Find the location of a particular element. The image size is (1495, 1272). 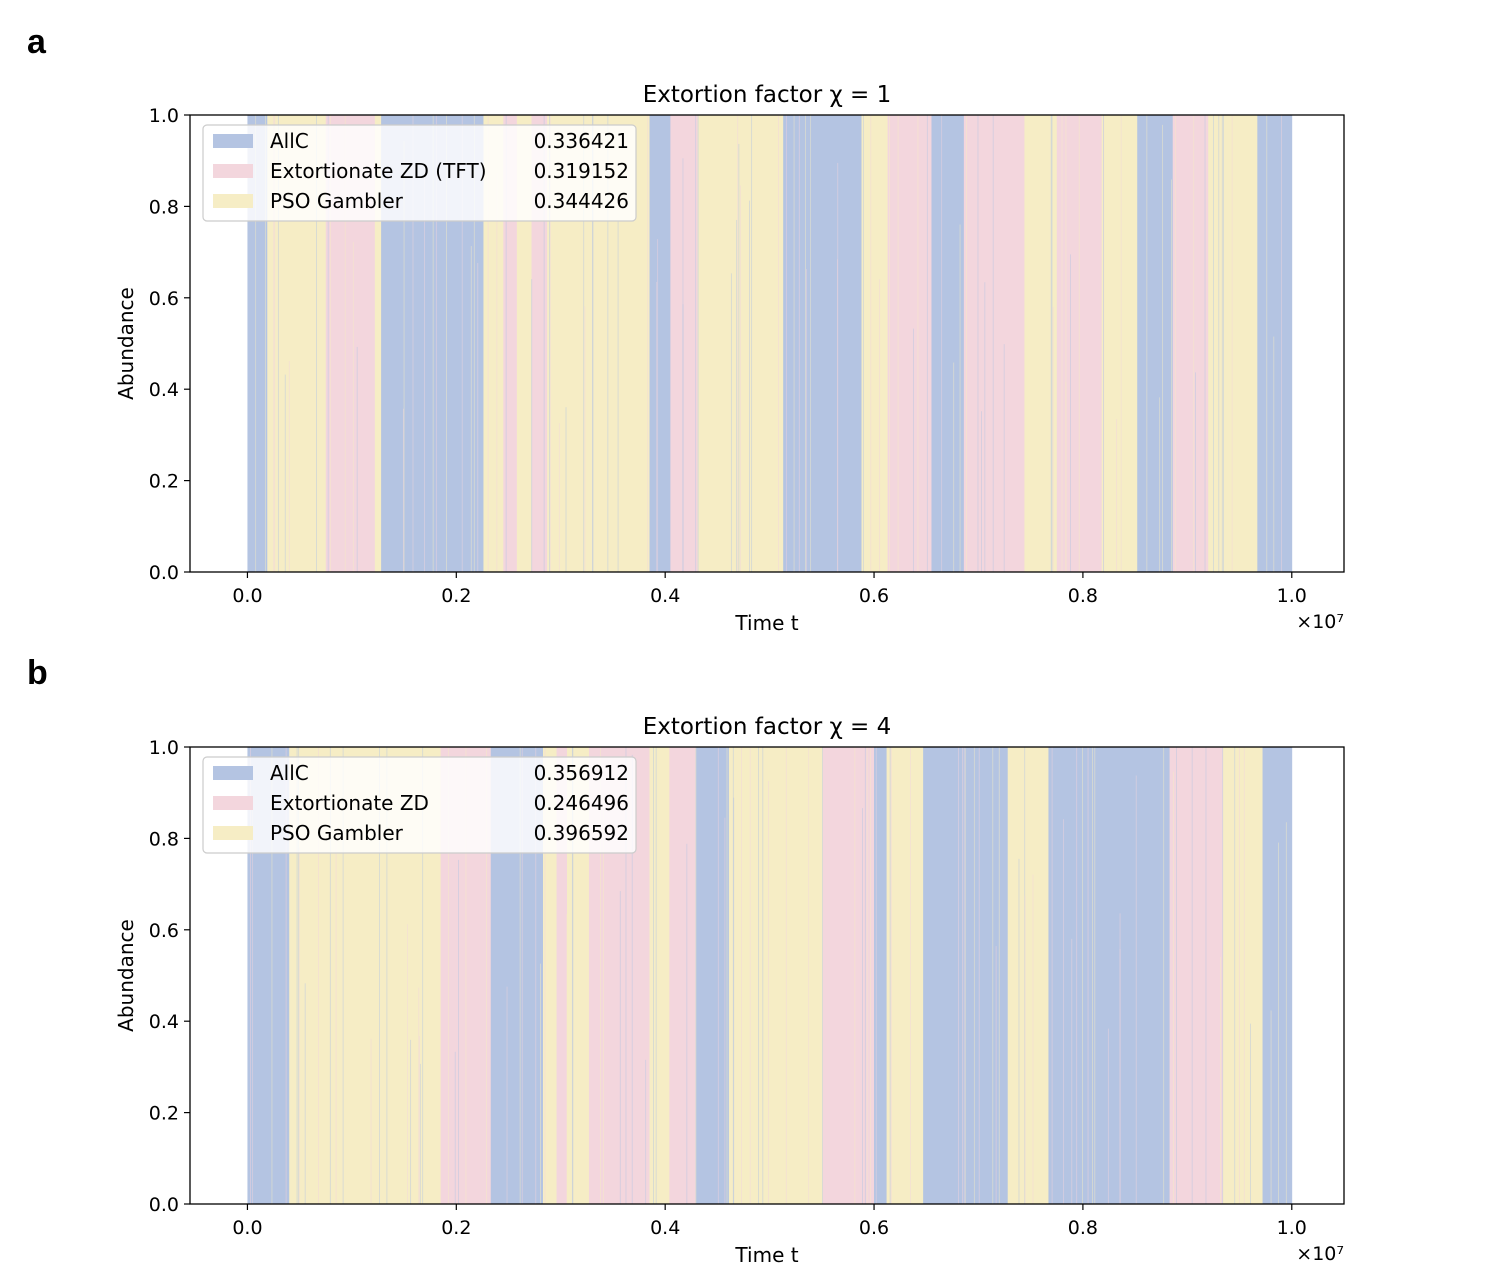

x-tick-label: 0.0 is located at coordinates (247, 1228).